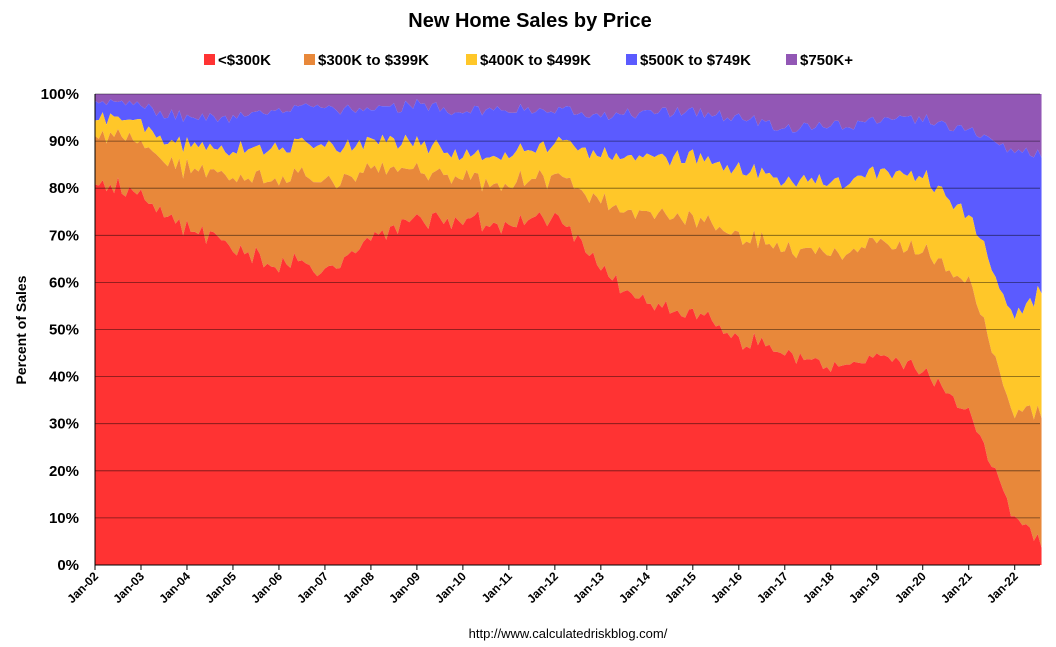 Image resolution: width=1056 pixels, height=647 pixels. What do you see at coordinates (60, 94) in the screenshot?
I see `y-tick-label: 100%` at bounding box center [60, 94].